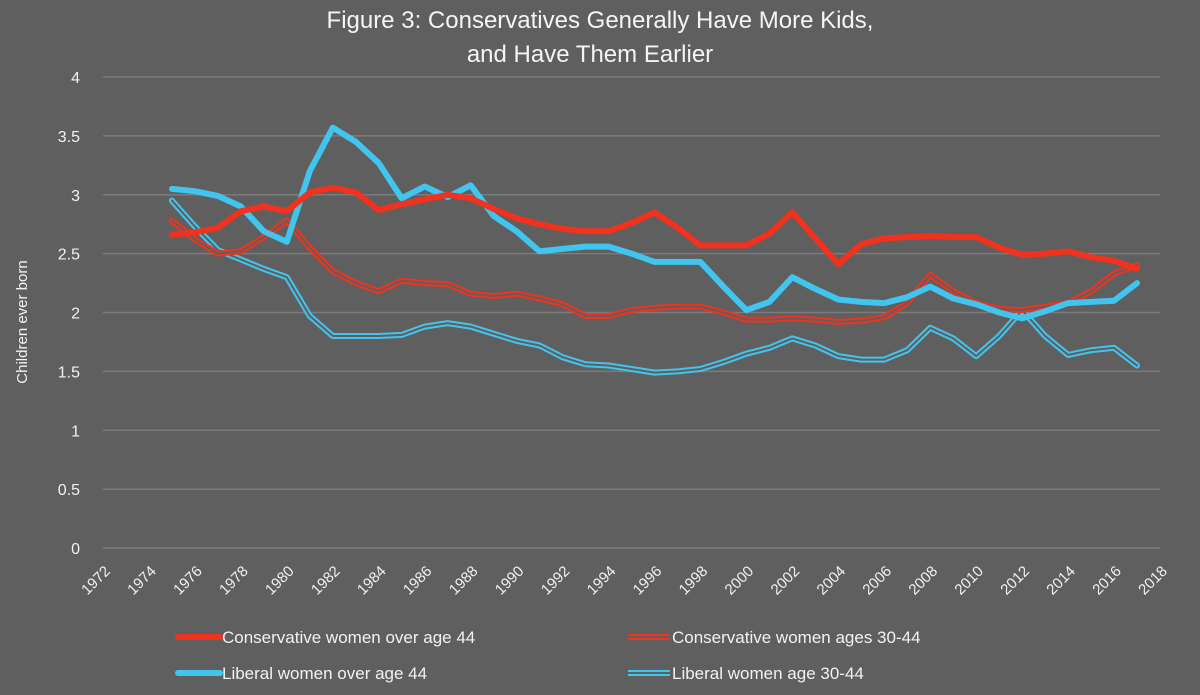 This screenshot has width=1200, height=695. Describe the element at coordinates (324, 673) in the screenshot. I see `legend-label: Liberal women over age 44` at that location.